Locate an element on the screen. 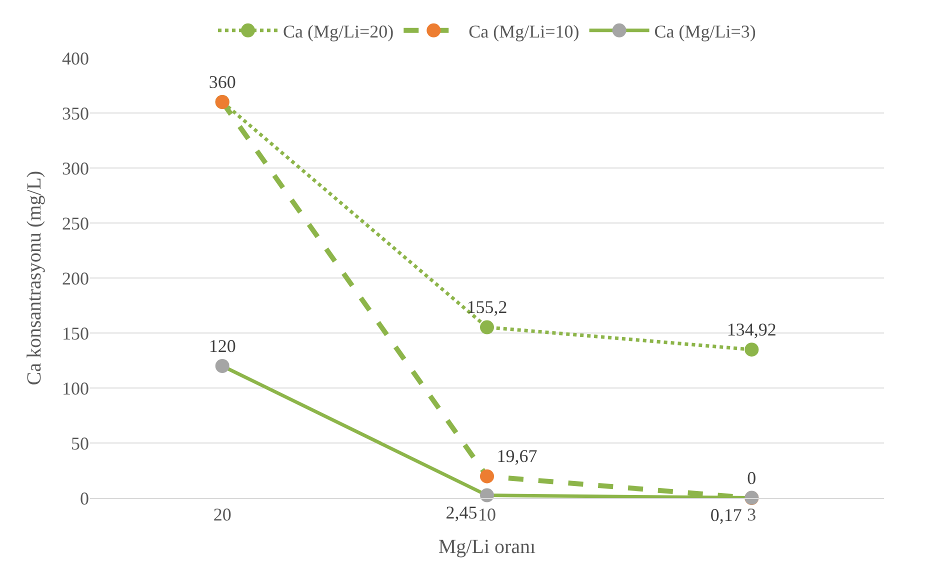 Image resolution: width=944 pixels, height=578 pixels. y-tick-label: 50 is located at coordinates (80, 443).